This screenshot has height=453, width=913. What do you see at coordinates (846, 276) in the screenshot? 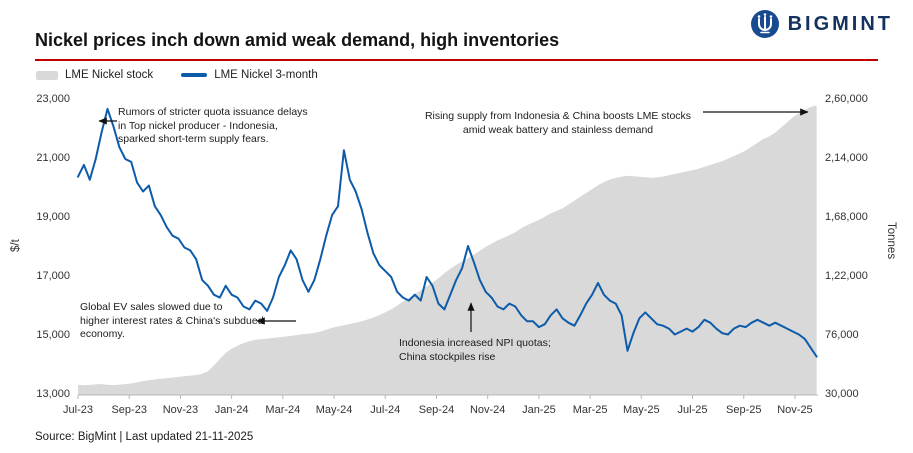
I see `right-axis-tick-label: 1,22,000` at bounding box center [846, 276].